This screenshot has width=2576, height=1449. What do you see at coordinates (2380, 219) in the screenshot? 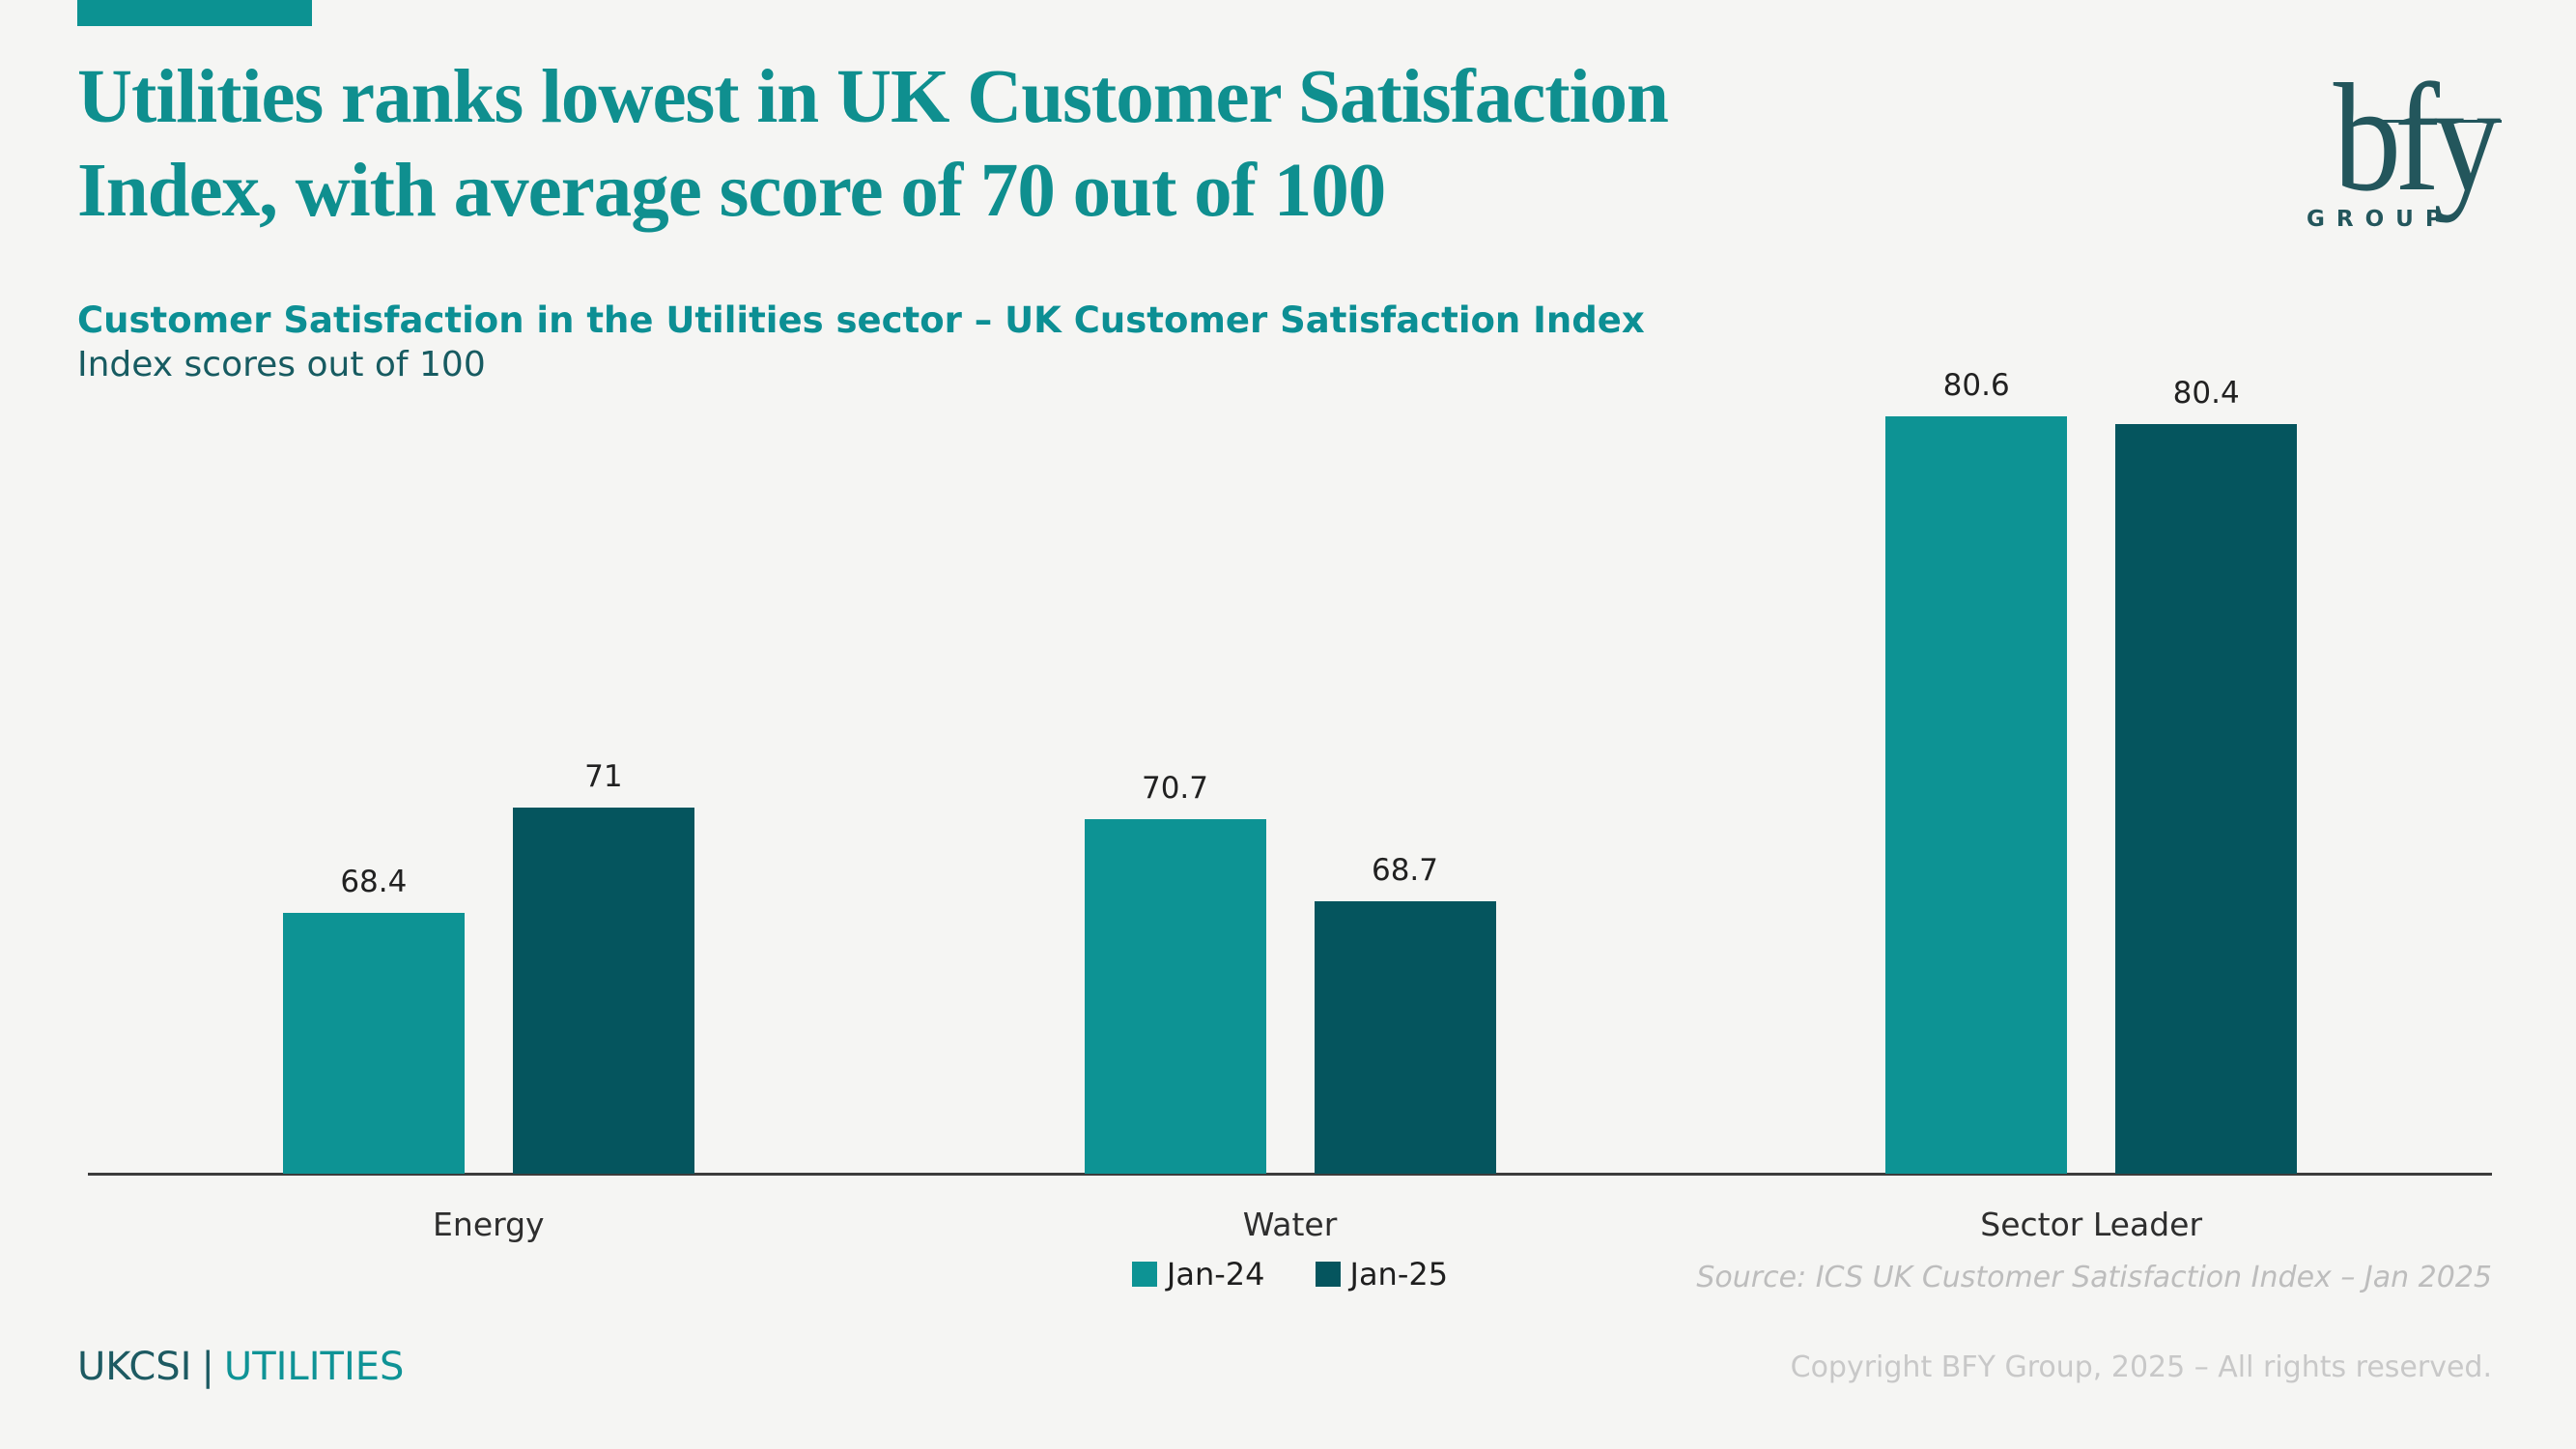
I see `logo-subtext: GROUP` at bounding box center [2380, 219].